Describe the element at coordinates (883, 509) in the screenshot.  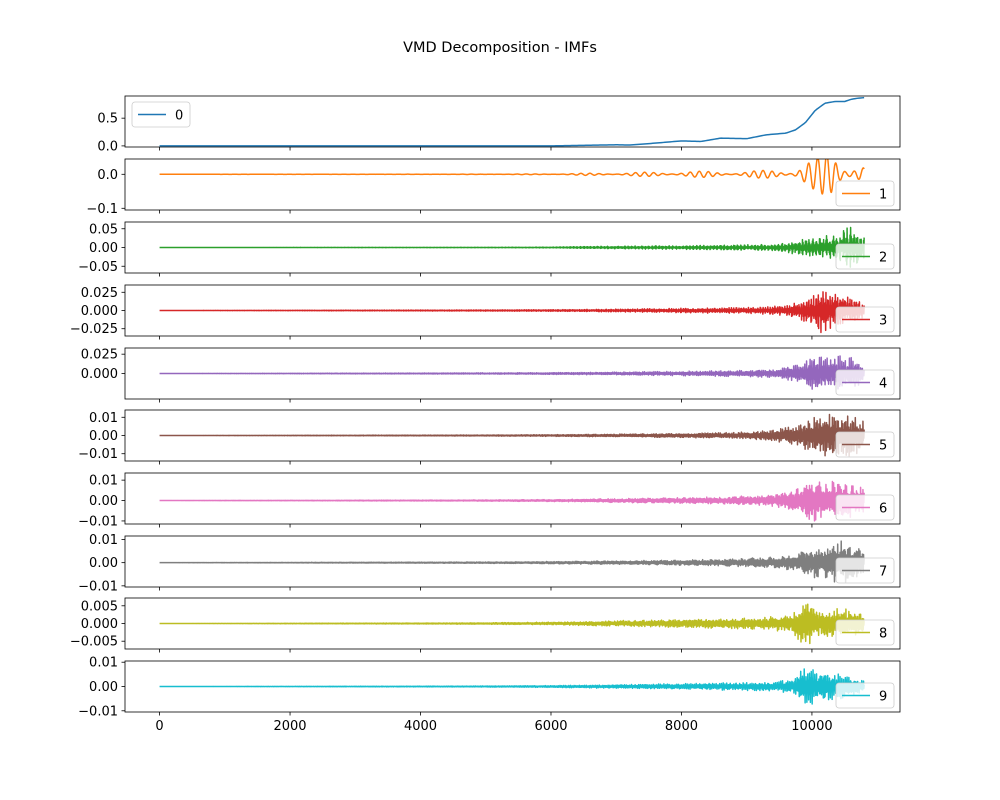
I see `legend-label: 6` at that location.